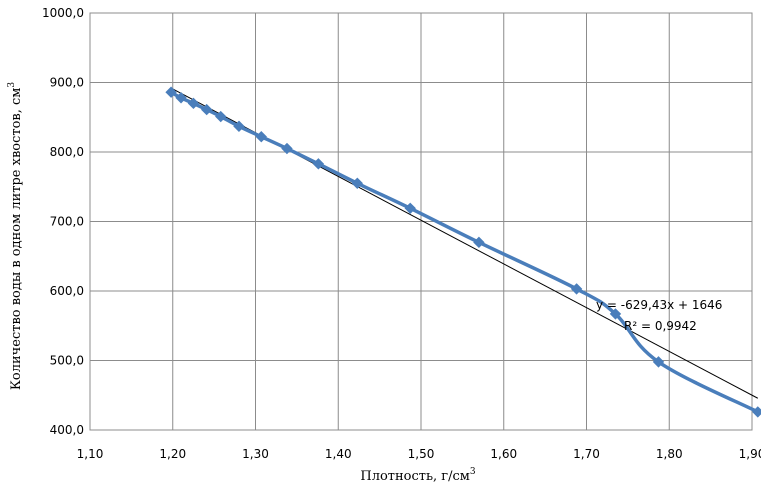  What do you see at coordinates (660, 326) in the screenshot?
I see `trendline-r-squared: R² = 0,9942` at bounding box center [660, 326].